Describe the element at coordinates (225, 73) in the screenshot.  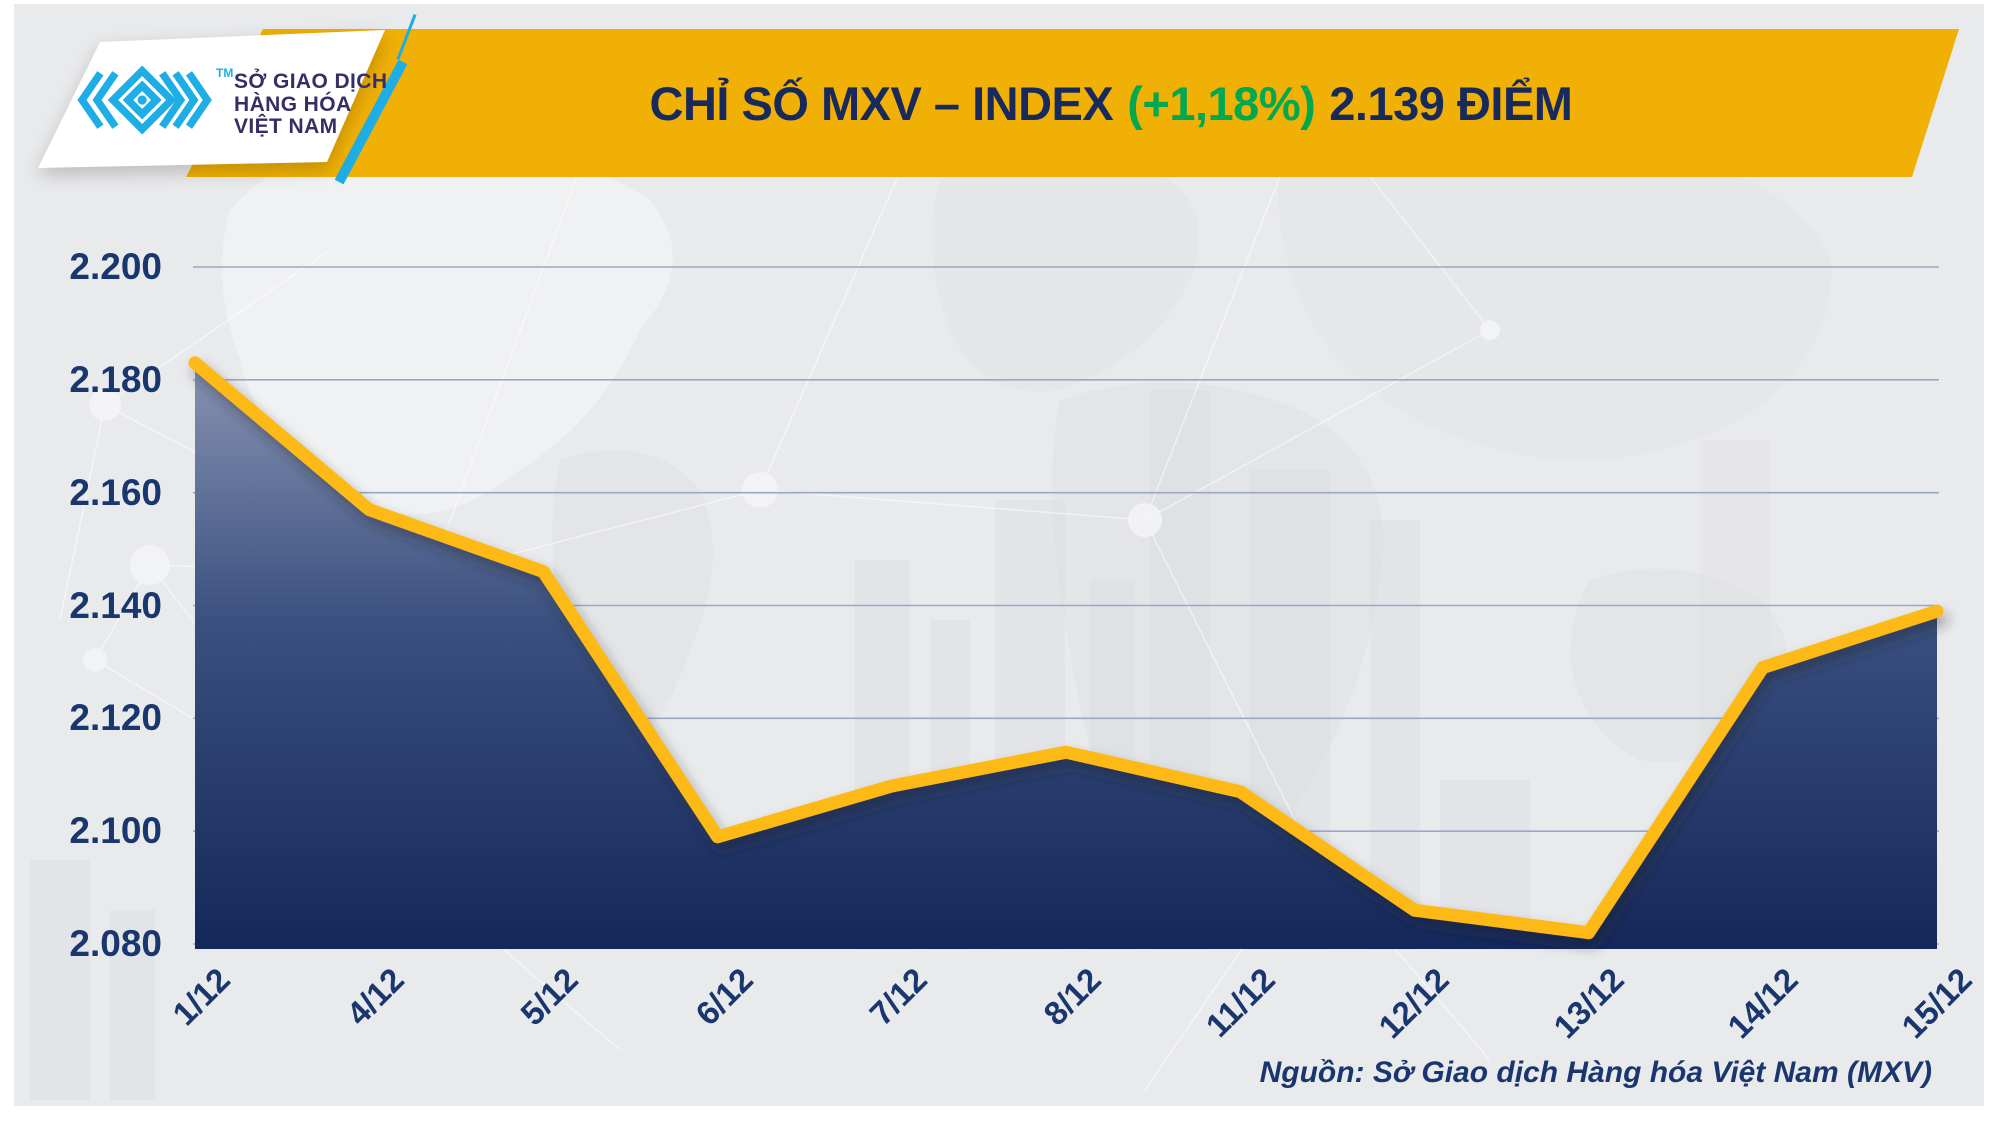
I see `logo-tm-mark: TM` at that location.